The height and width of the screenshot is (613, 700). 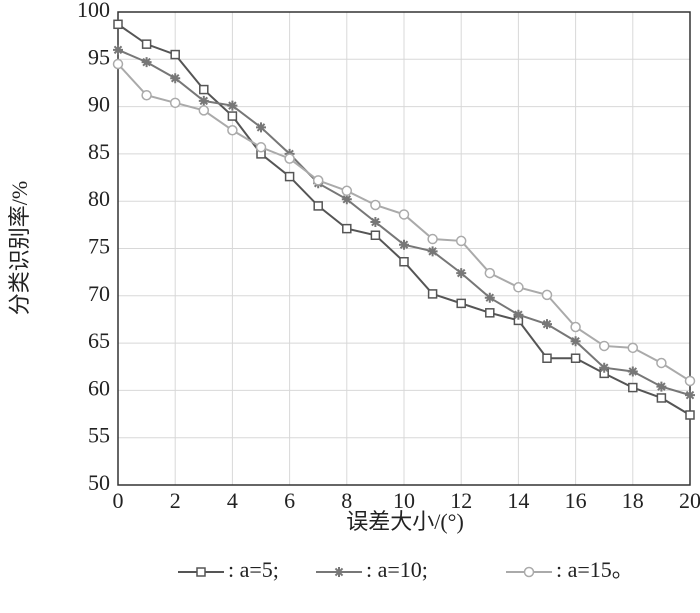 I want to click on y-tick-label: 80, so click(x=99, y=198).